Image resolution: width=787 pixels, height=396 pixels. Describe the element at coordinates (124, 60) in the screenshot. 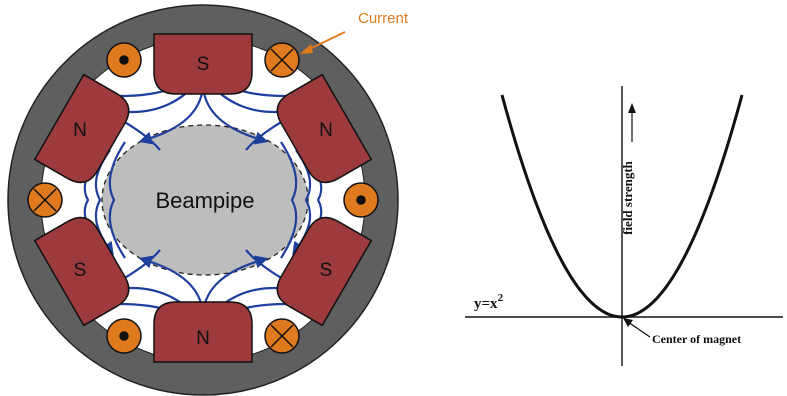

I see `conductor-top-left-out-icon` at that location.